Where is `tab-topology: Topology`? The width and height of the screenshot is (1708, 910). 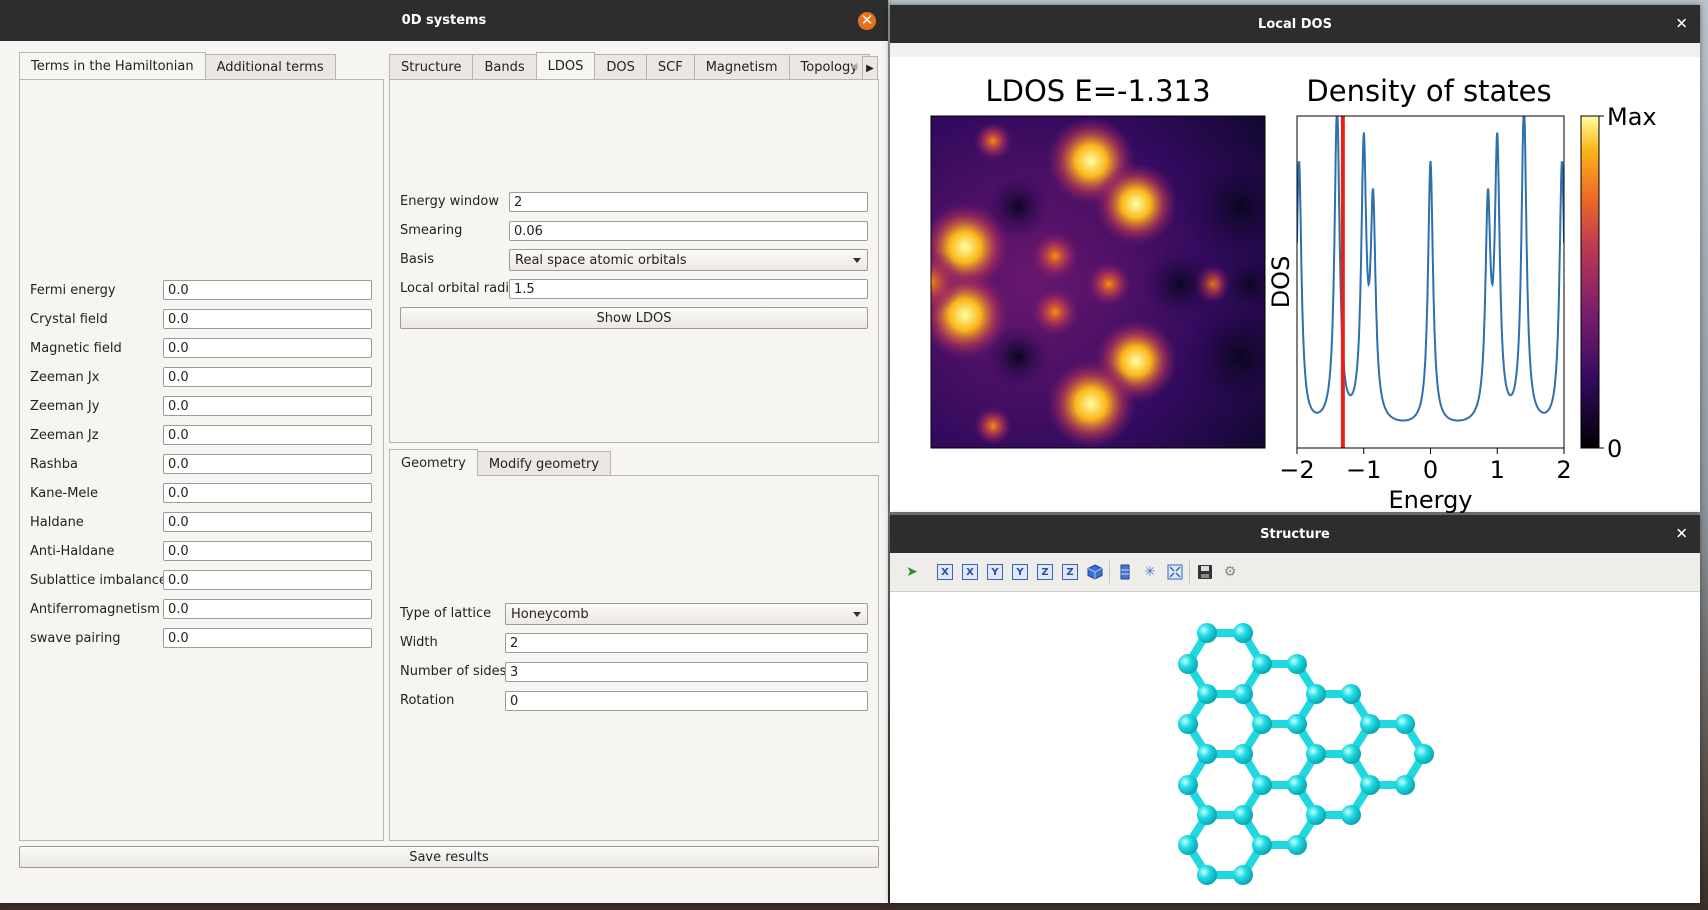
tab-topology: Topology is located at coordinates (829, 66).